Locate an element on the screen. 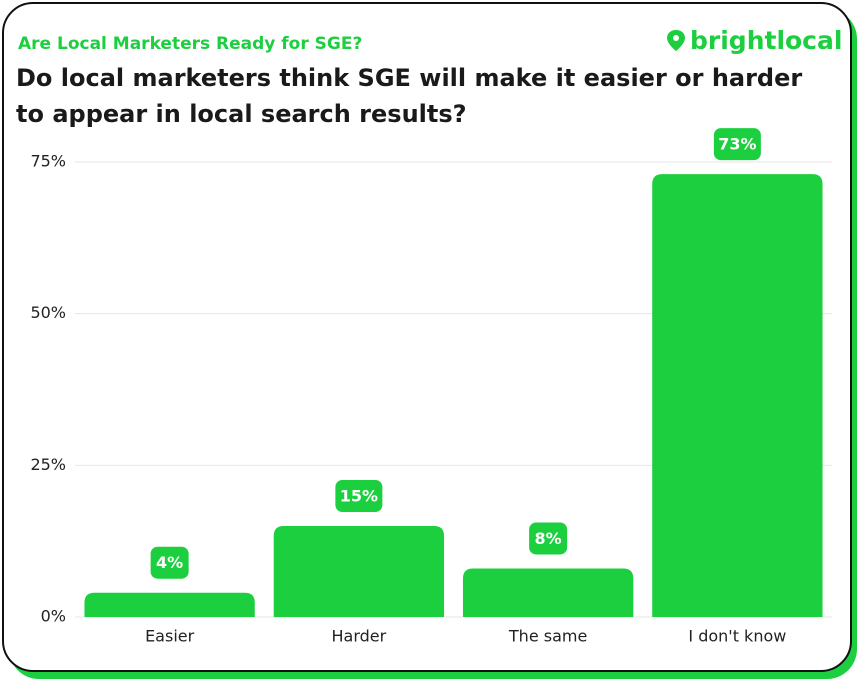 Image resolution: width=860 pixels, height=684 pixels. logo-pin-dot is located at coordinates (676, 38).